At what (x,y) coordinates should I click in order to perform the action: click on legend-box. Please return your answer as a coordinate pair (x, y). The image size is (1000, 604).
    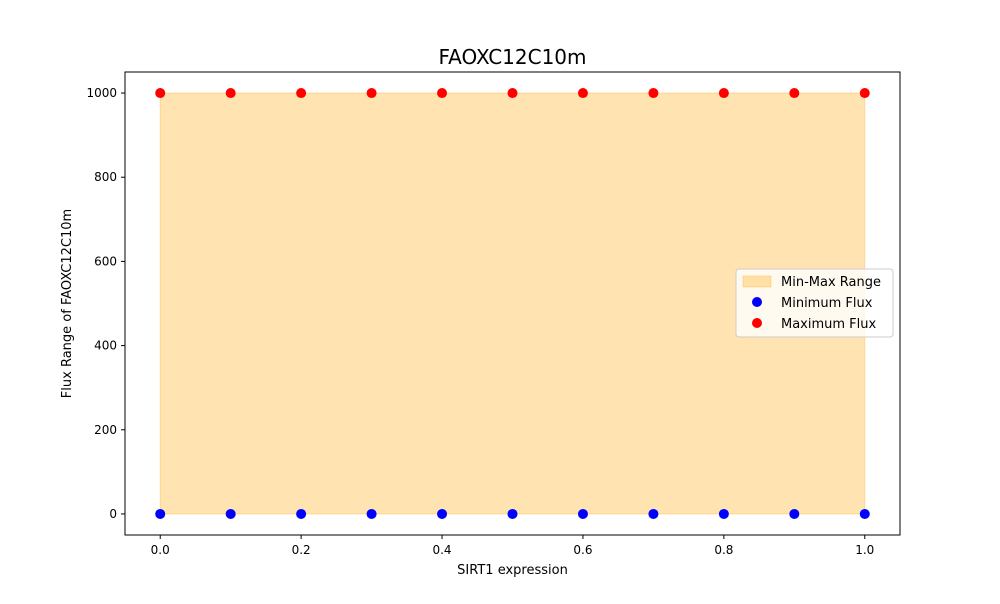
    Looking at the image, I should click on (814, 303).